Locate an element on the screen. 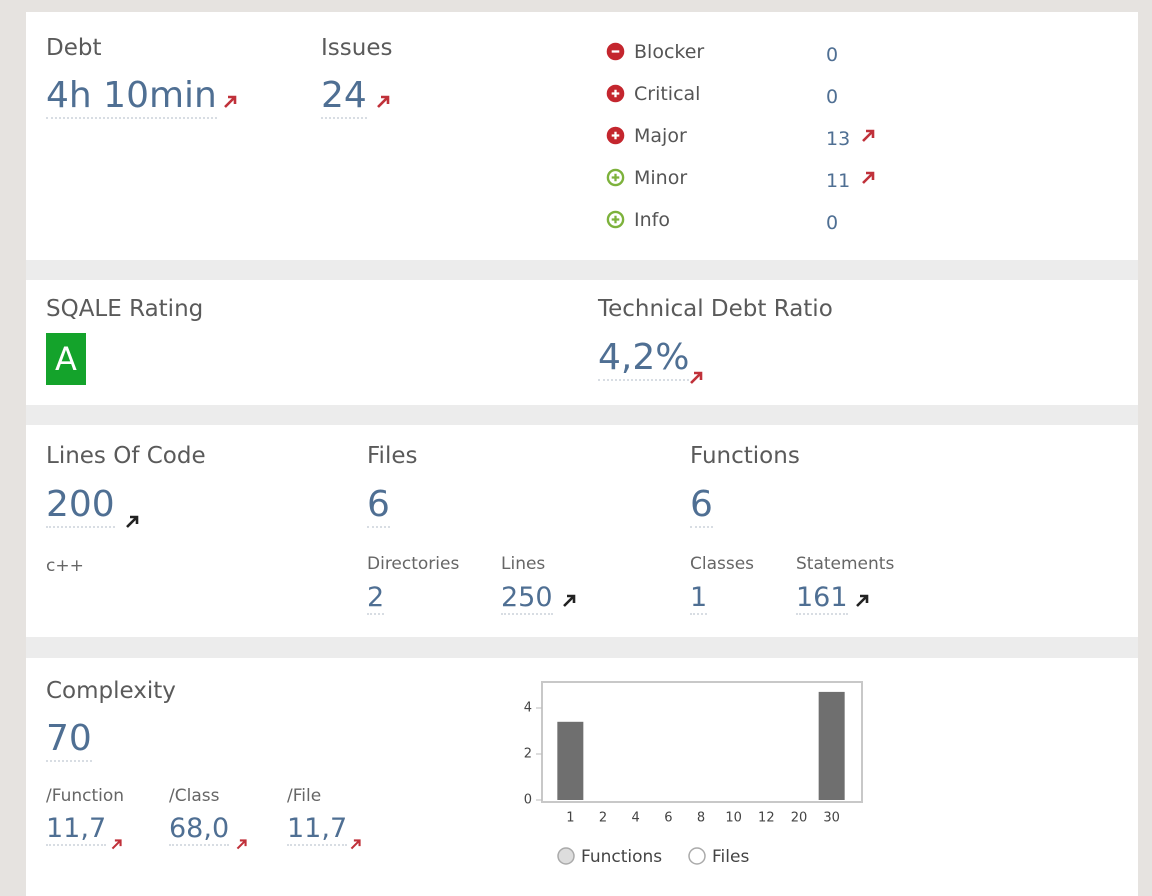  value: 24 is located at coordinates (344, 98).